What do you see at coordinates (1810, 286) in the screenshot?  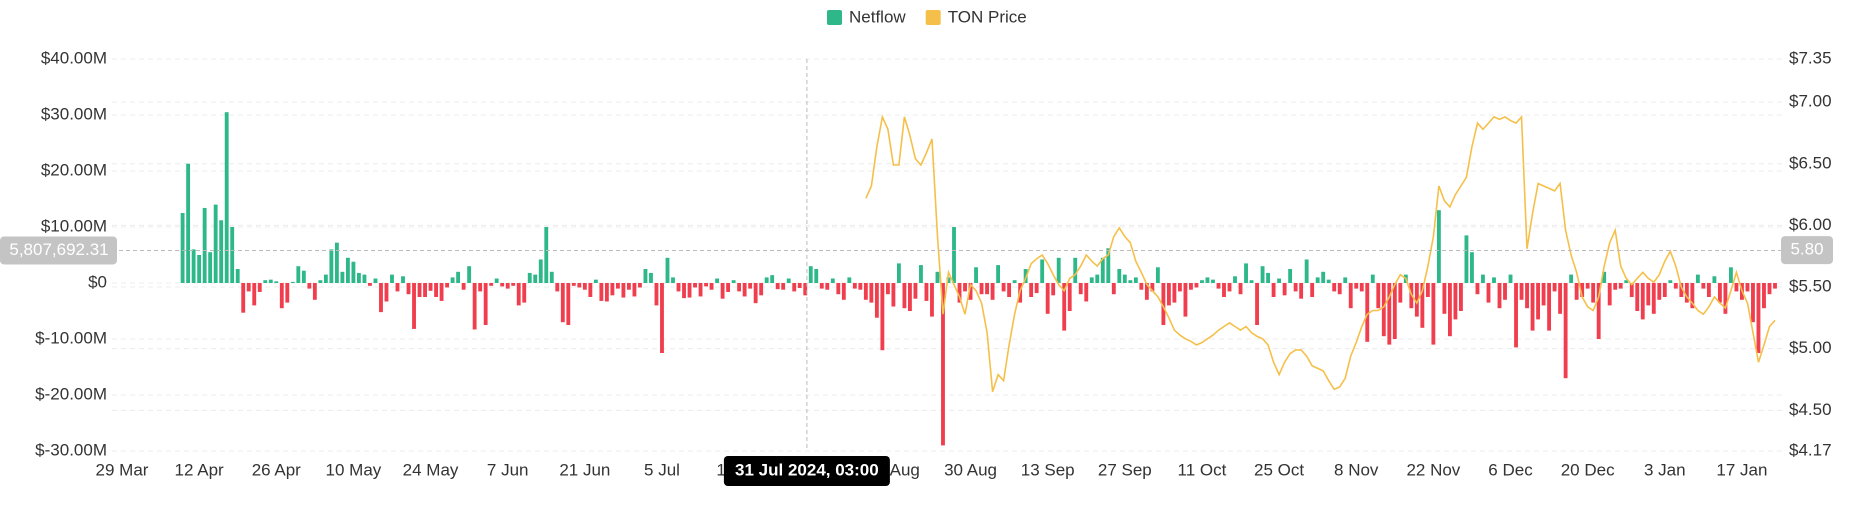 I see `y2-tick-label: $5.50` at bounding box center [1810, 286].